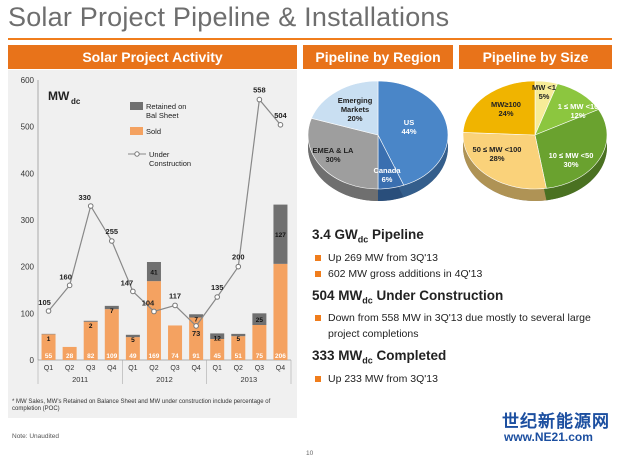 The image size is (620, 459). Describe the element at coordinates (28, 267) in the screenshot. I see `y-tick-label: 200` at that location.